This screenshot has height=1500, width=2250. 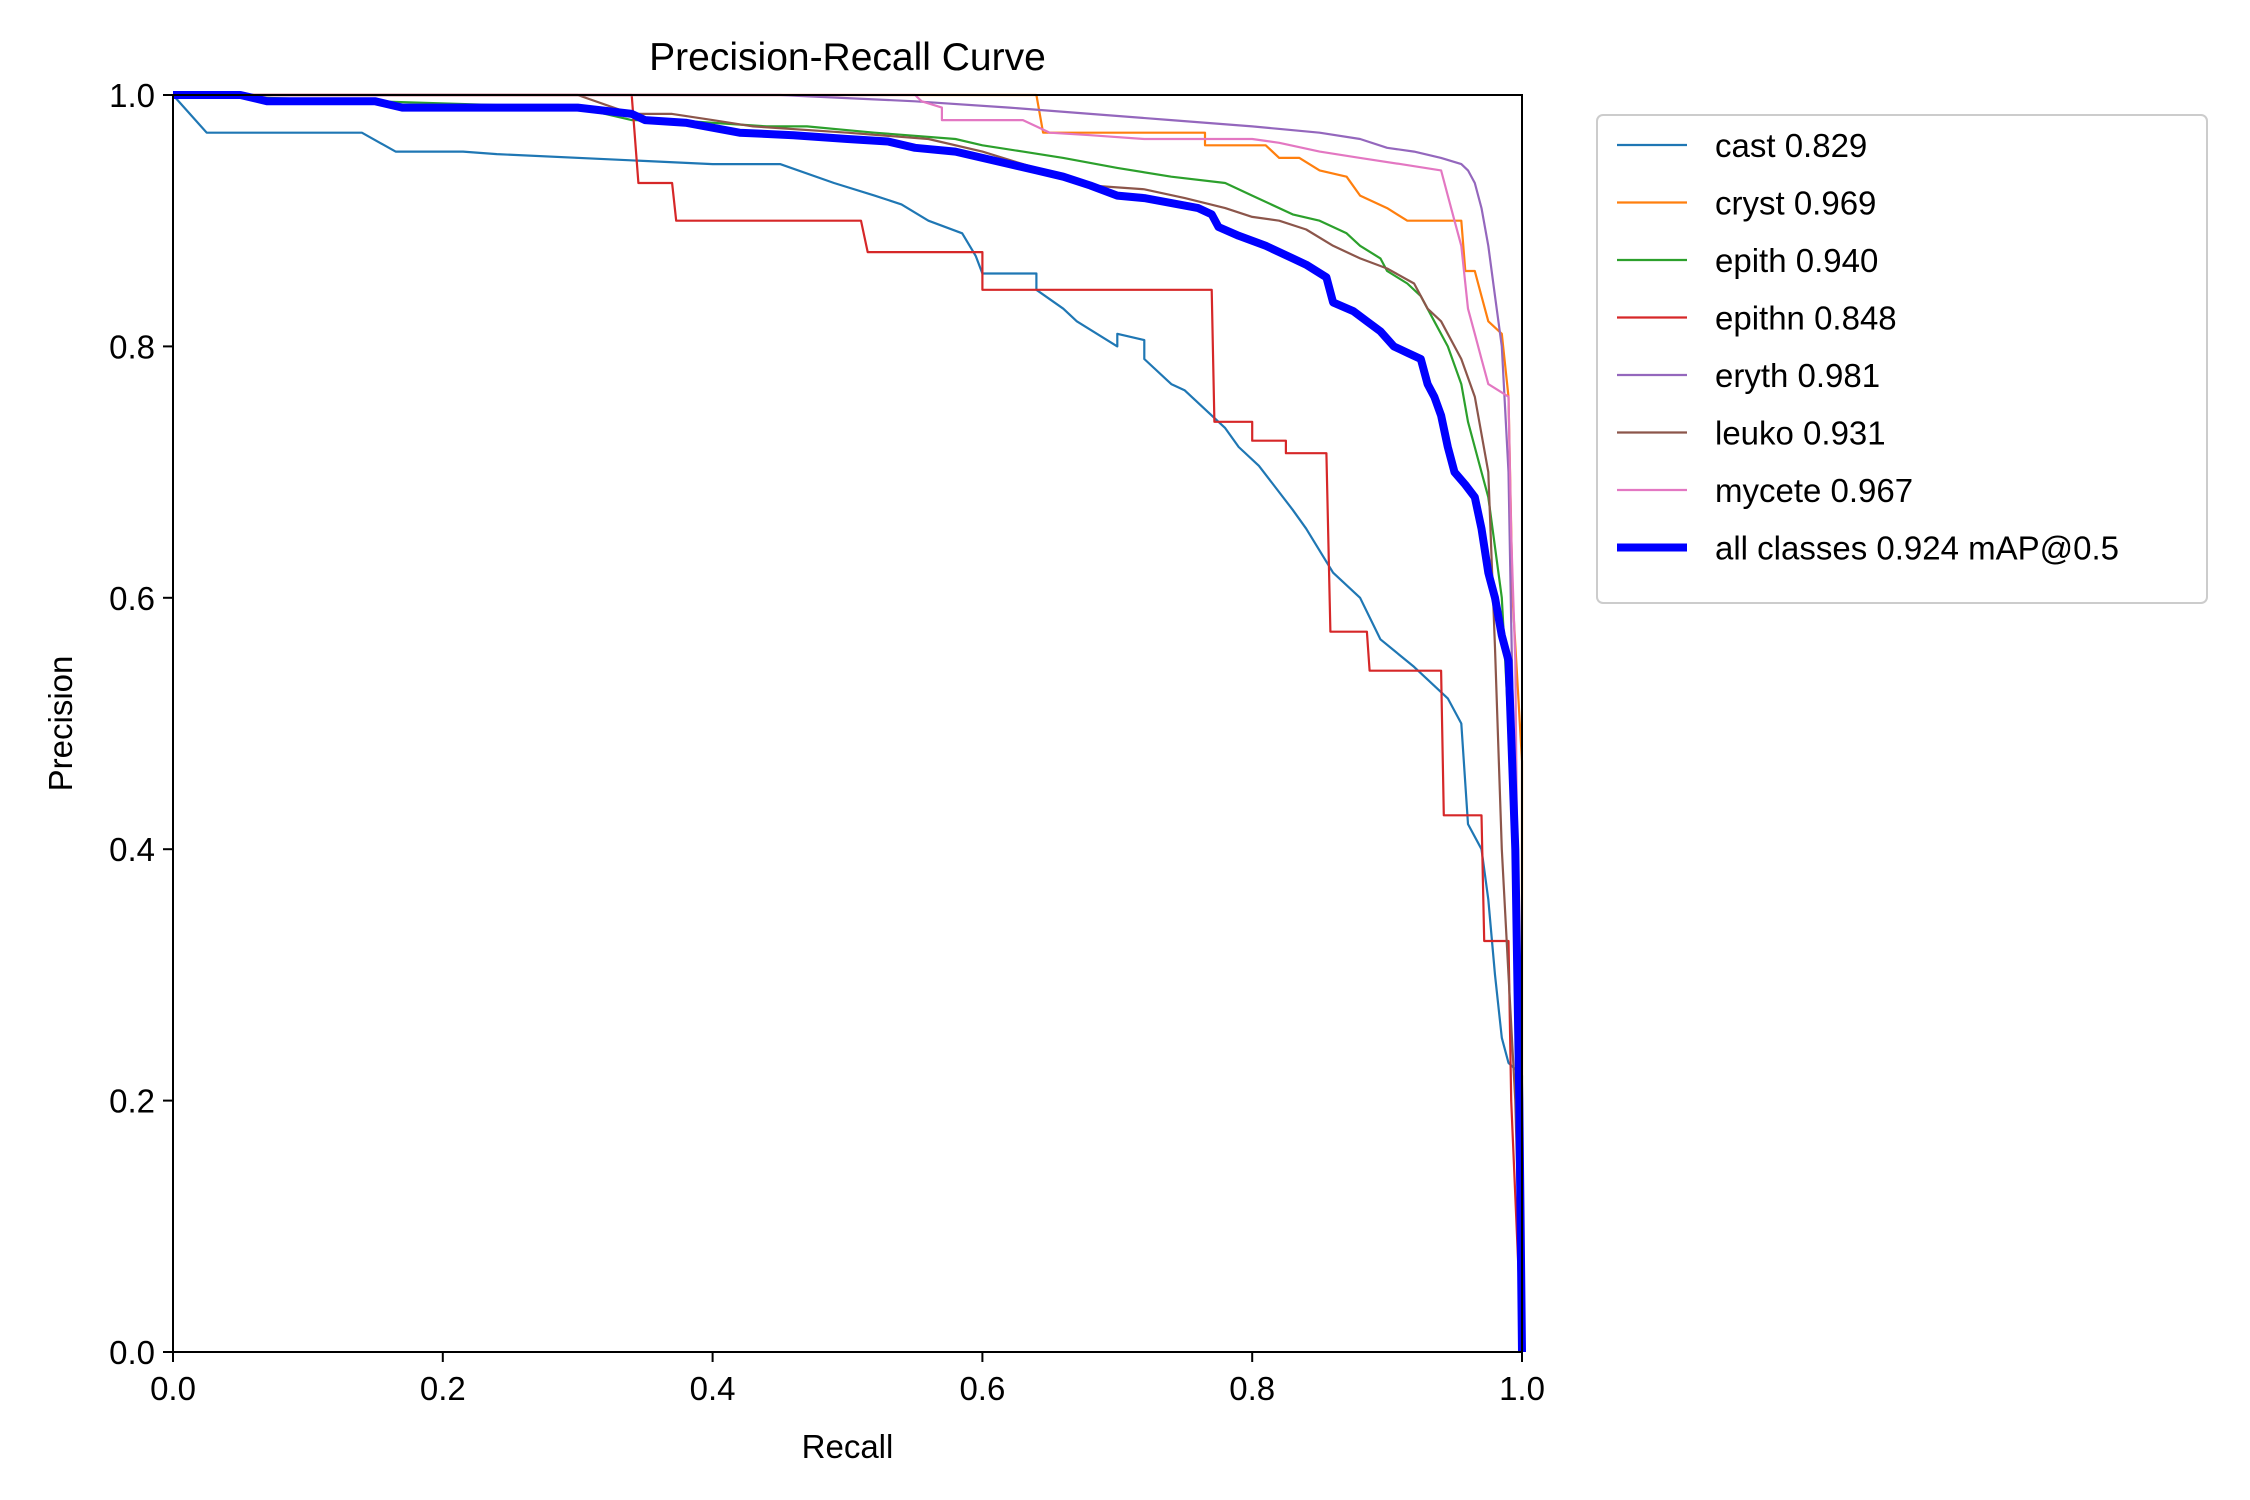 I want to click on legend-label: epith 0.940, so click(x=1796, y=260).